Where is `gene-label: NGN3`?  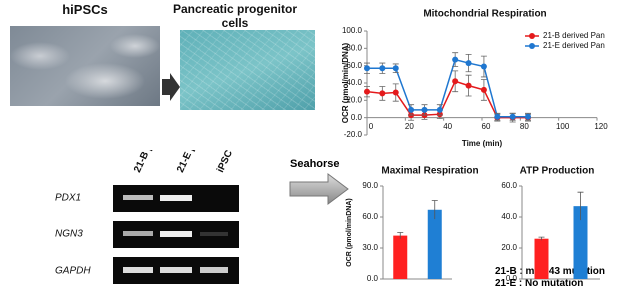 gene-label: NGN3 is located at coordinates (69, 234).